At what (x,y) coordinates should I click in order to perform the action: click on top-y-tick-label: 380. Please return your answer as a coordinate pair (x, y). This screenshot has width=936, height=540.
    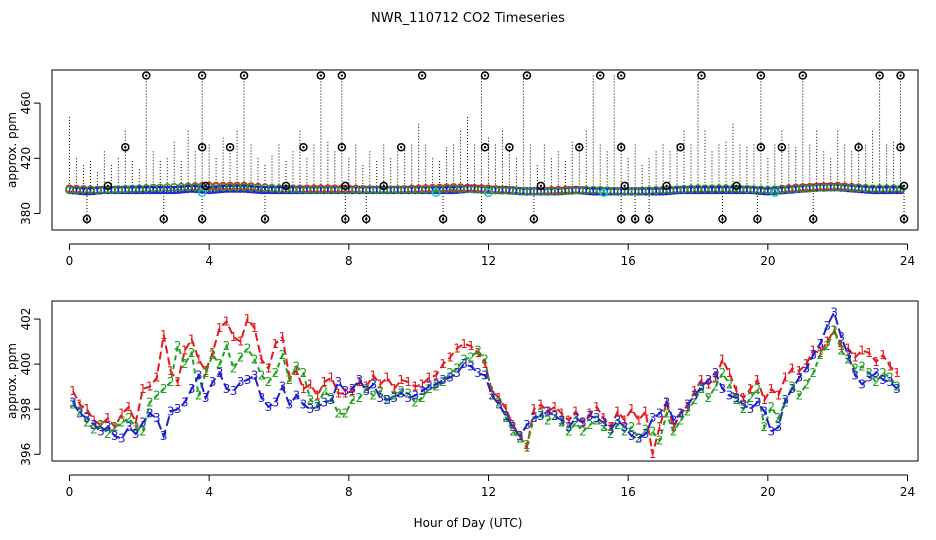
    Looking at the image, I should click on (26, 213).